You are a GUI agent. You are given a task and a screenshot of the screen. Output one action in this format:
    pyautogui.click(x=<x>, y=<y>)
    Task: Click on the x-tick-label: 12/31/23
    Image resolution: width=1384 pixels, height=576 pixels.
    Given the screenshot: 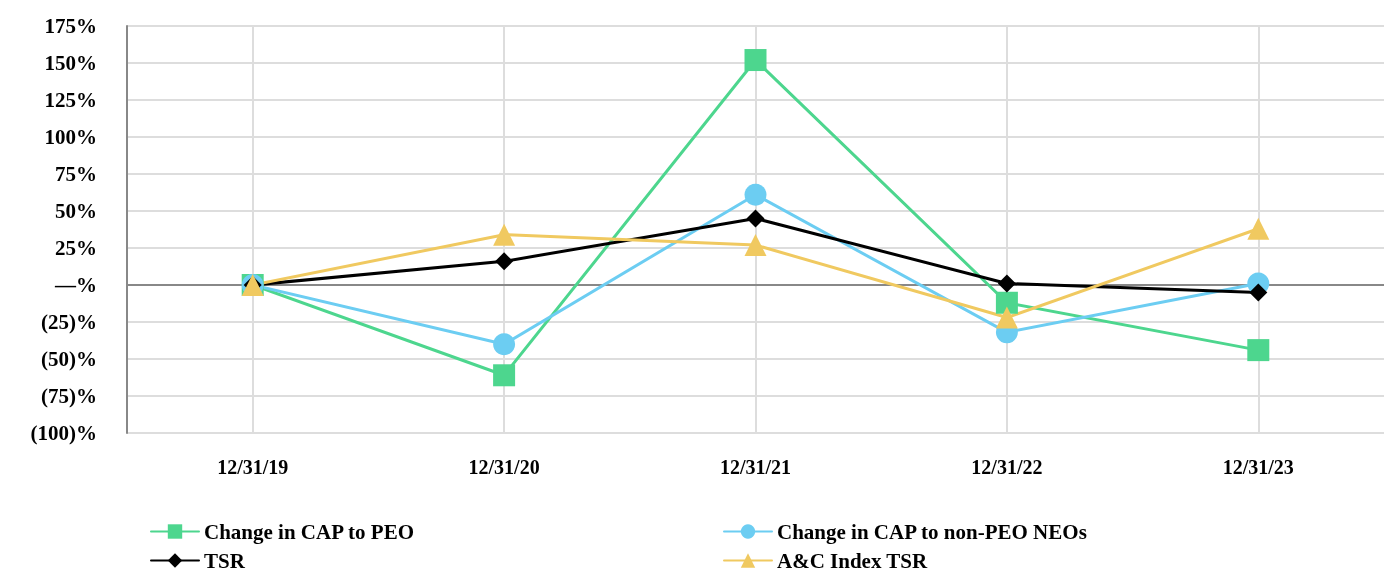 What is the action you would take?
    pyautogui.click(x=1258, y=467)
    